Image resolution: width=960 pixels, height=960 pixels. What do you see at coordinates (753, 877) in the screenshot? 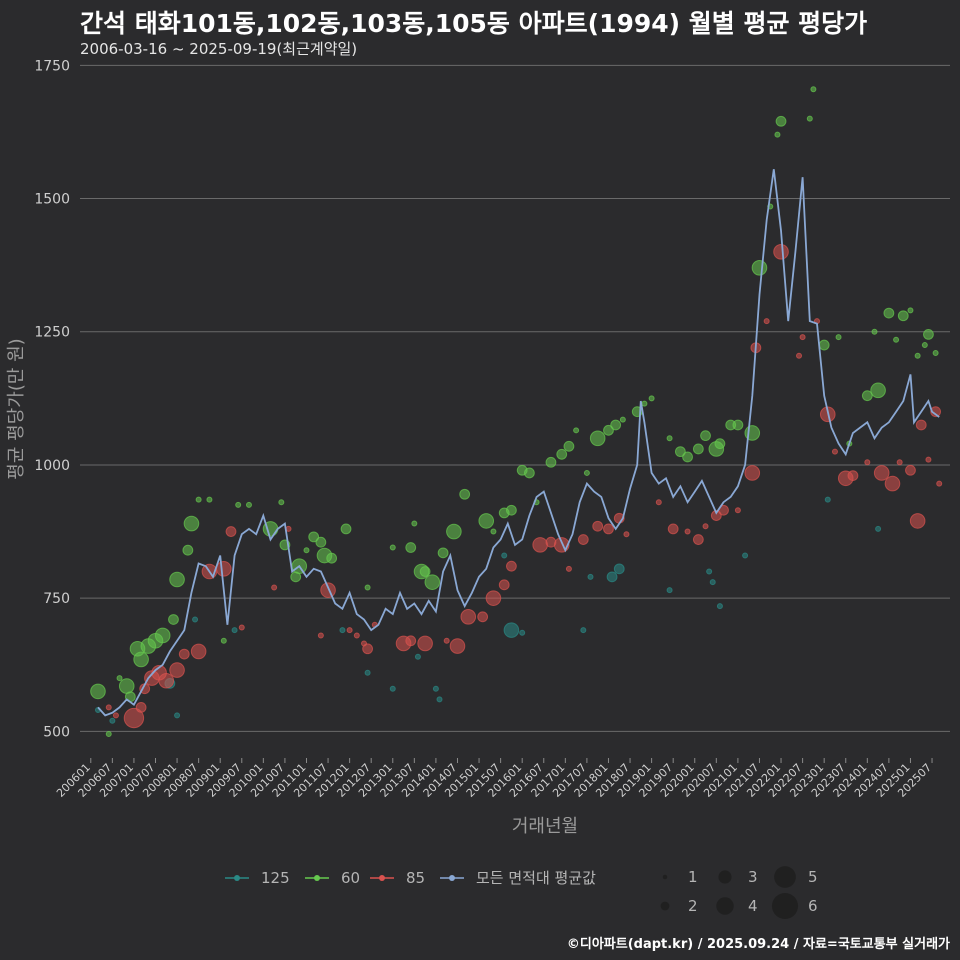
I see `size-legend-label: 3` at bounding box center [753, 877].